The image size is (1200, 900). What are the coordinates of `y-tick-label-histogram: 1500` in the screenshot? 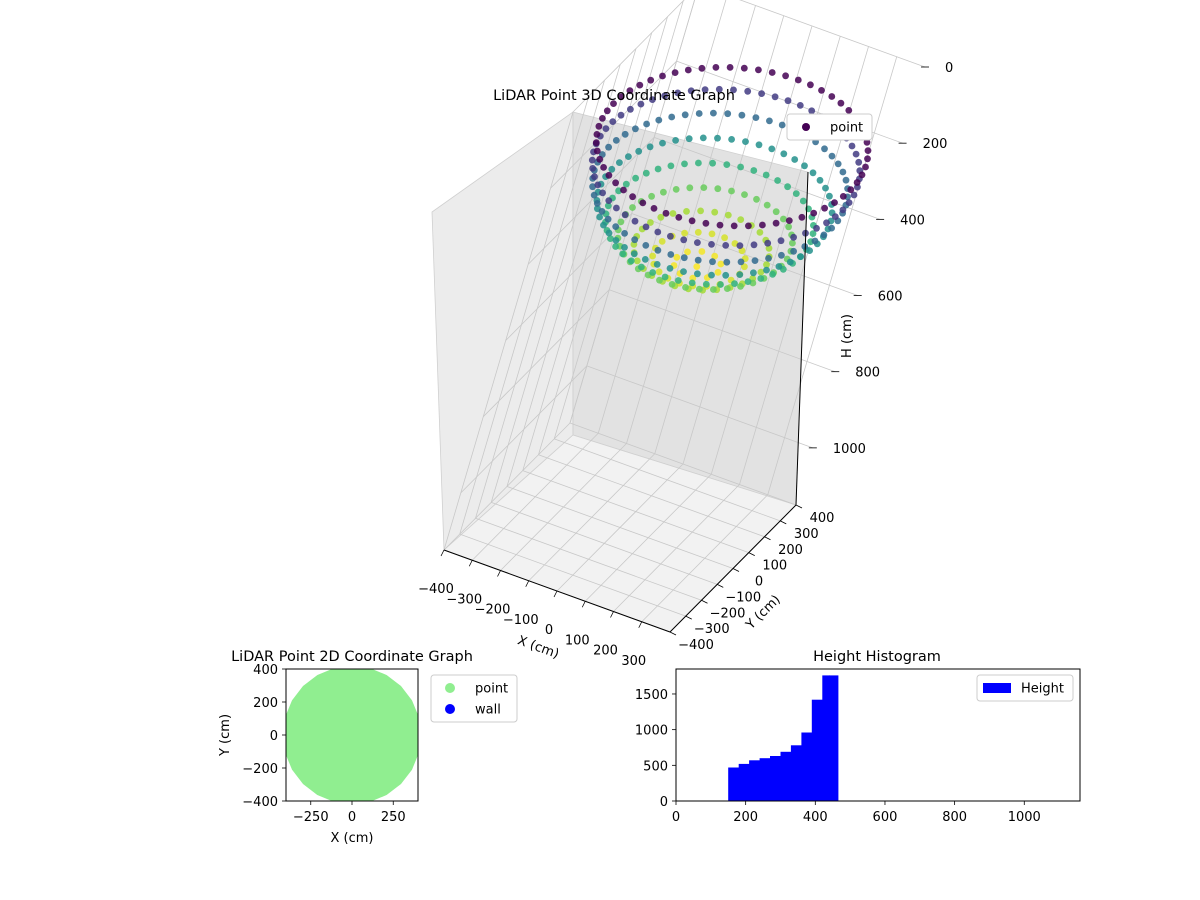 It's located at (651, 695).